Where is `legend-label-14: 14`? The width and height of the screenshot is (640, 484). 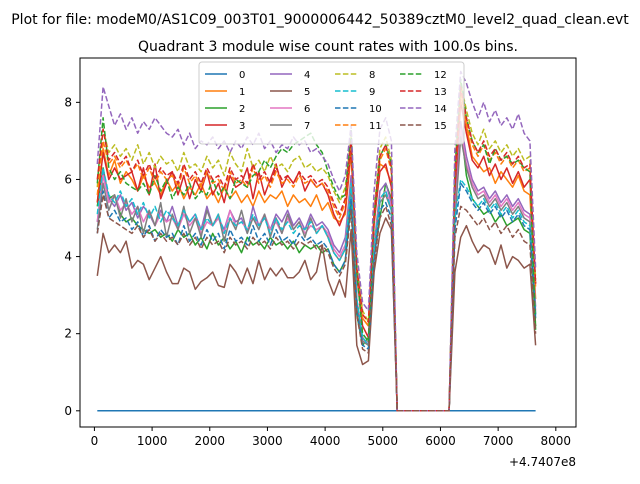
legend-label-14: 14 is located at coordinates (440, 109).